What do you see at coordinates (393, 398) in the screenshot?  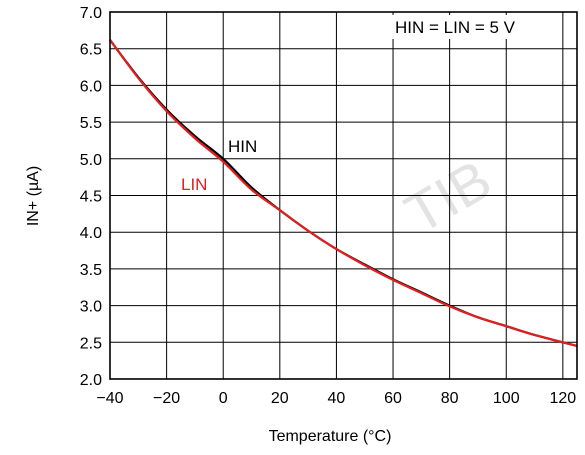 I see `x-tick-label: 60` at bounding box center [393, 398].